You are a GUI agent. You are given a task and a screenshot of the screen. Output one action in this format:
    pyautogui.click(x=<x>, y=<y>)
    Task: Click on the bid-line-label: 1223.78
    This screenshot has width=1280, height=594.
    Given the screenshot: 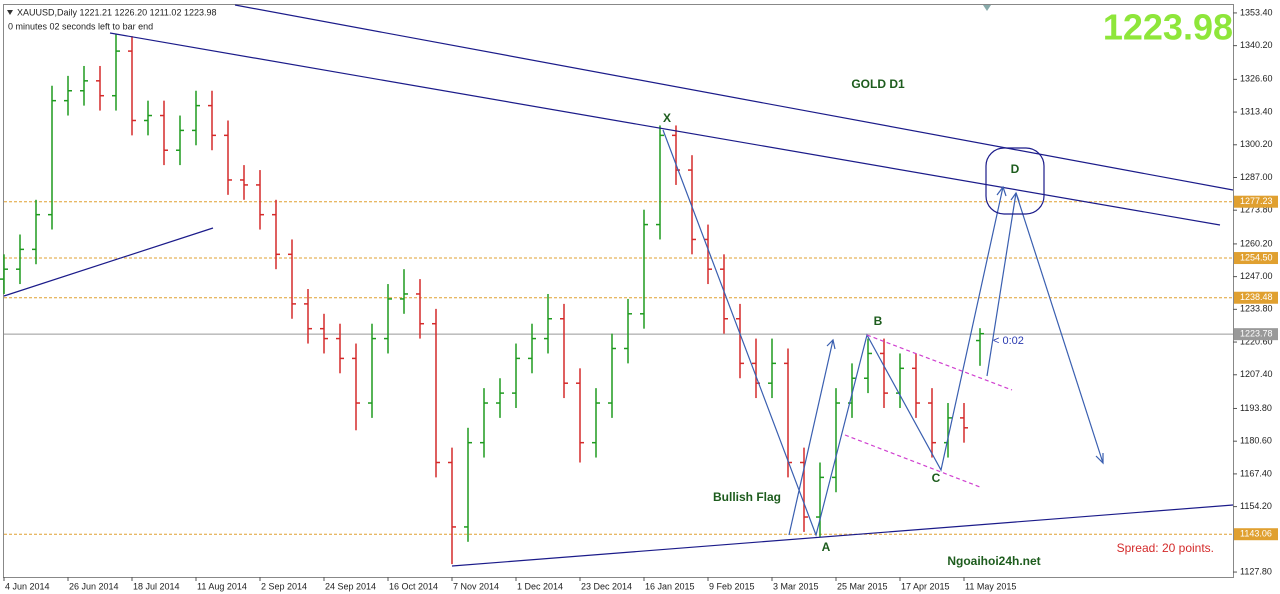 What is the action you would take?
    pyautogui.click(x=1256, y=334)
    